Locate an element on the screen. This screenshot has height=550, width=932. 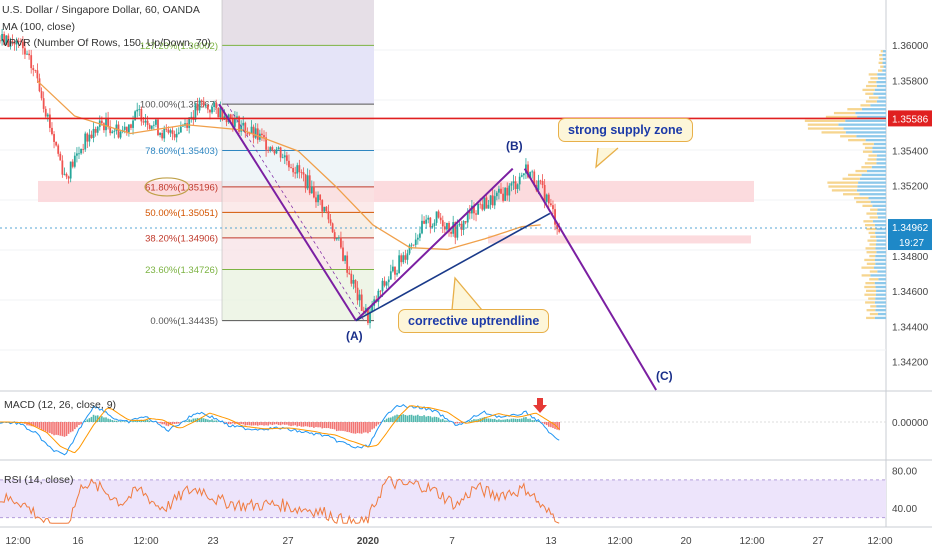
resistance-price-tag is located at coordinates (910, 118).